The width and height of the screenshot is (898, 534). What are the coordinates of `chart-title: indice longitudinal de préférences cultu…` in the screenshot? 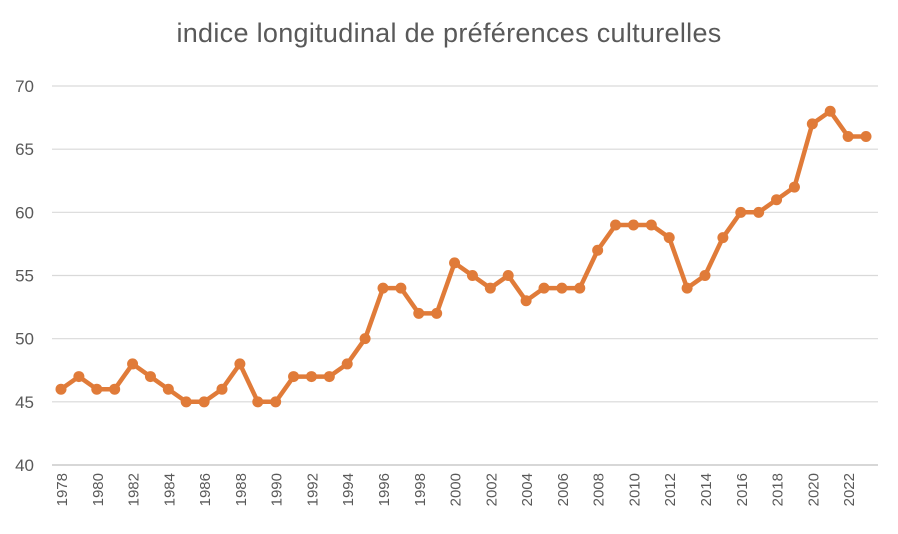 It's located at (449, 33).